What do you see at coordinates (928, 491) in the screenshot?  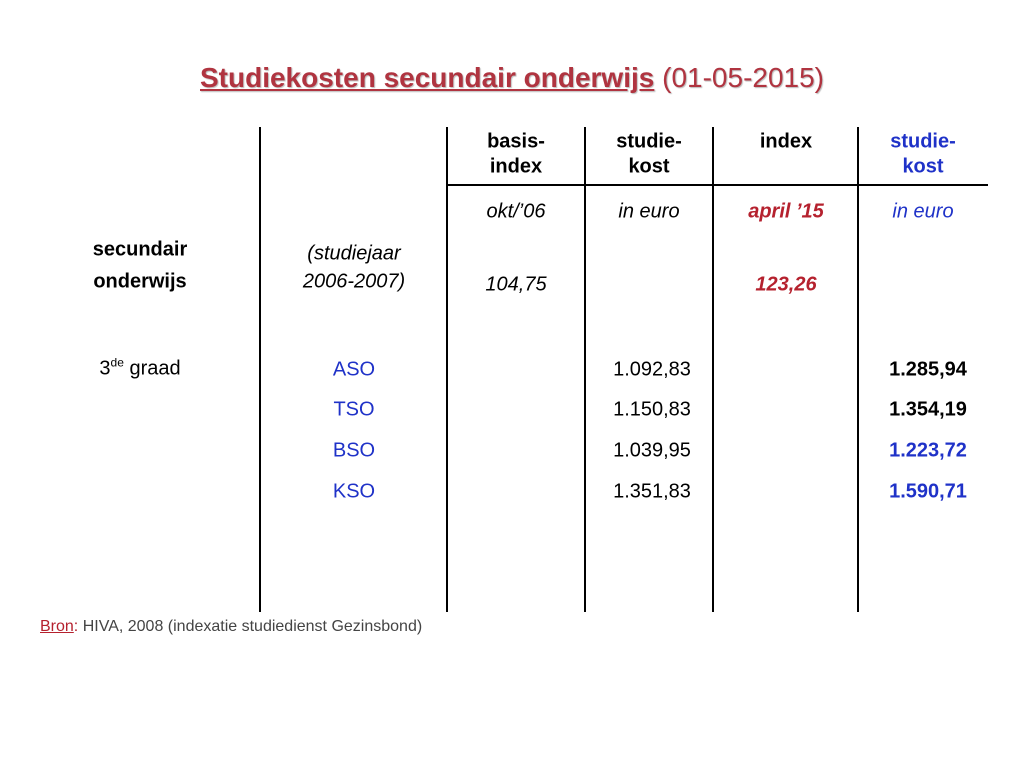 I see `cost-2015: 1.590,71` at bounding box center [928, 491].